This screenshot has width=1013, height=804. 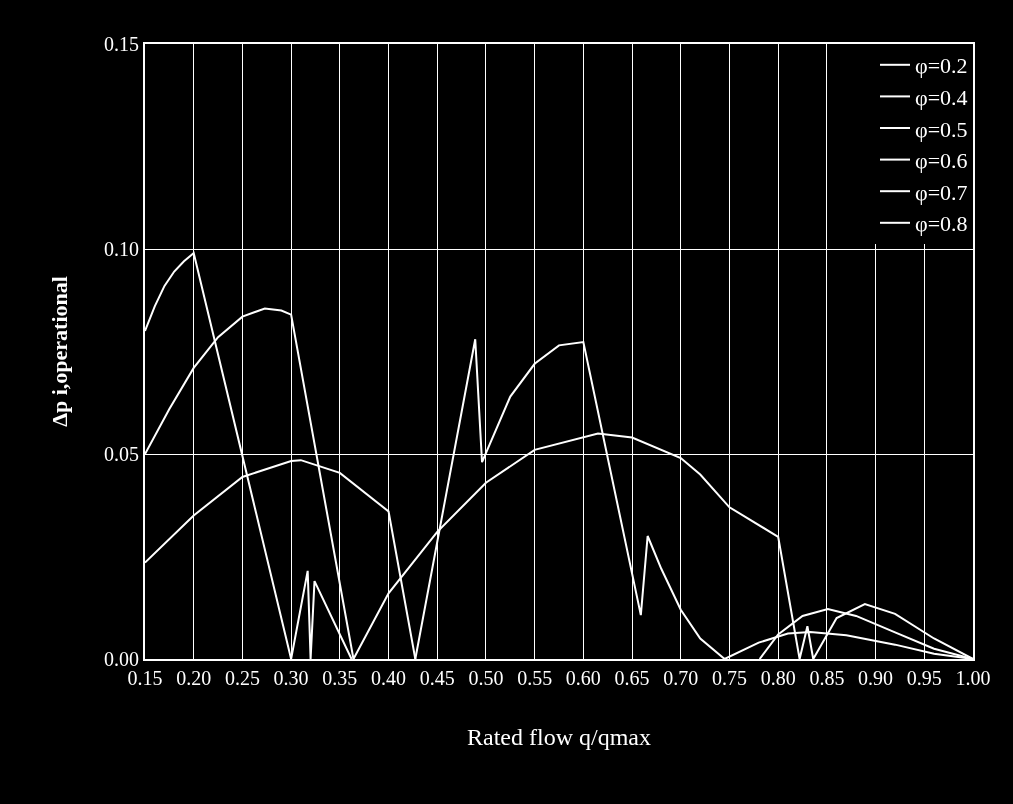 I want to click on x-tick-label: 0.60, so click(x=583, y=678).